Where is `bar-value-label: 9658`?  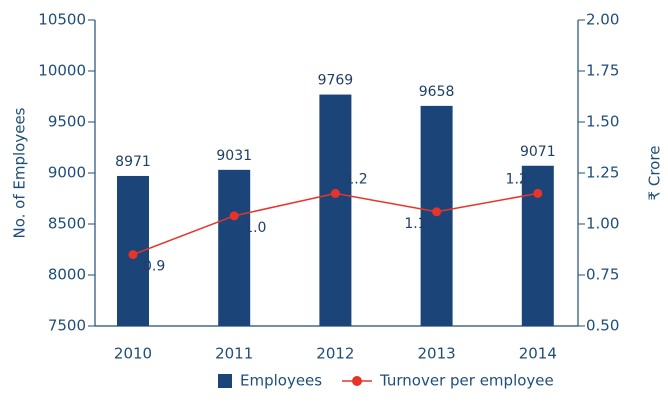 bar-value-label: 9658 is located at coordinates (437, 92).